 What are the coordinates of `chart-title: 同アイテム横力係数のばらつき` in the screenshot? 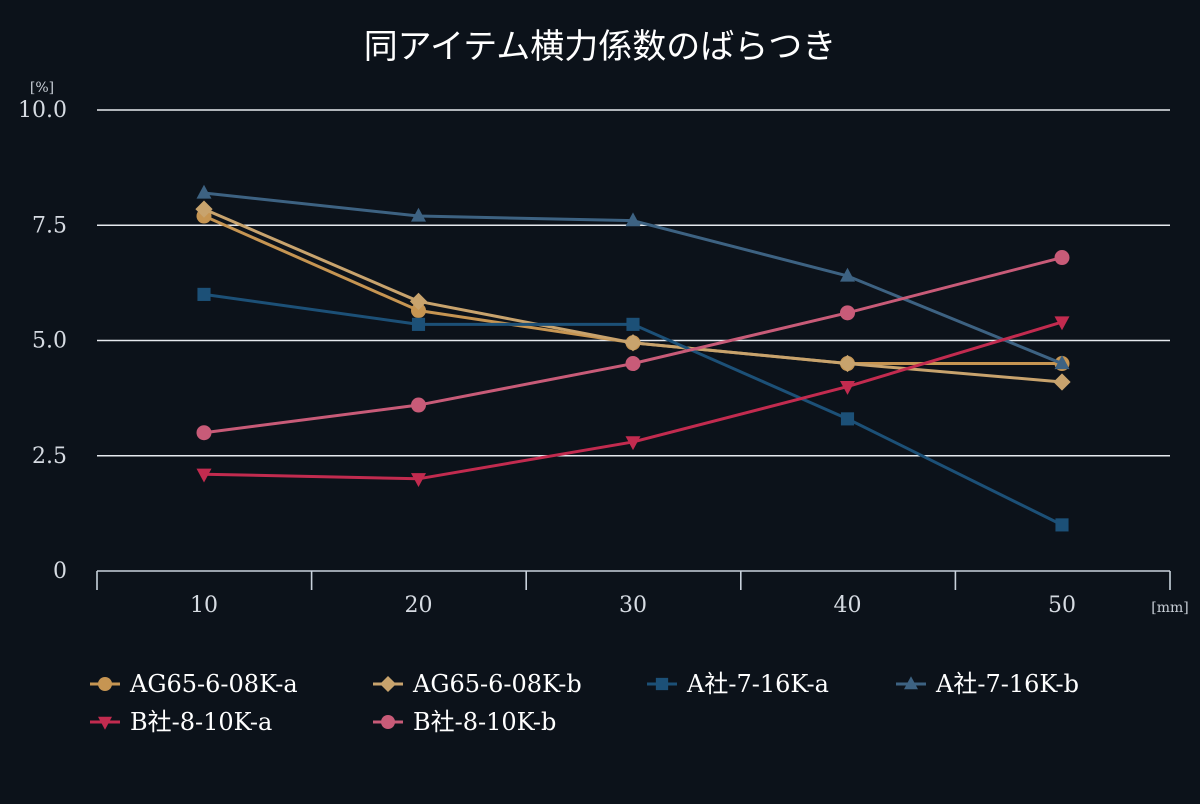 It's located at (600, 47).